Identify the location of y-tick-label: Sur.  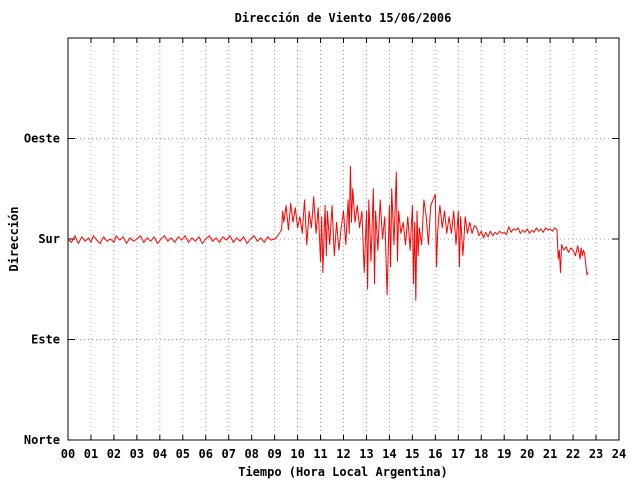
(49, 239).